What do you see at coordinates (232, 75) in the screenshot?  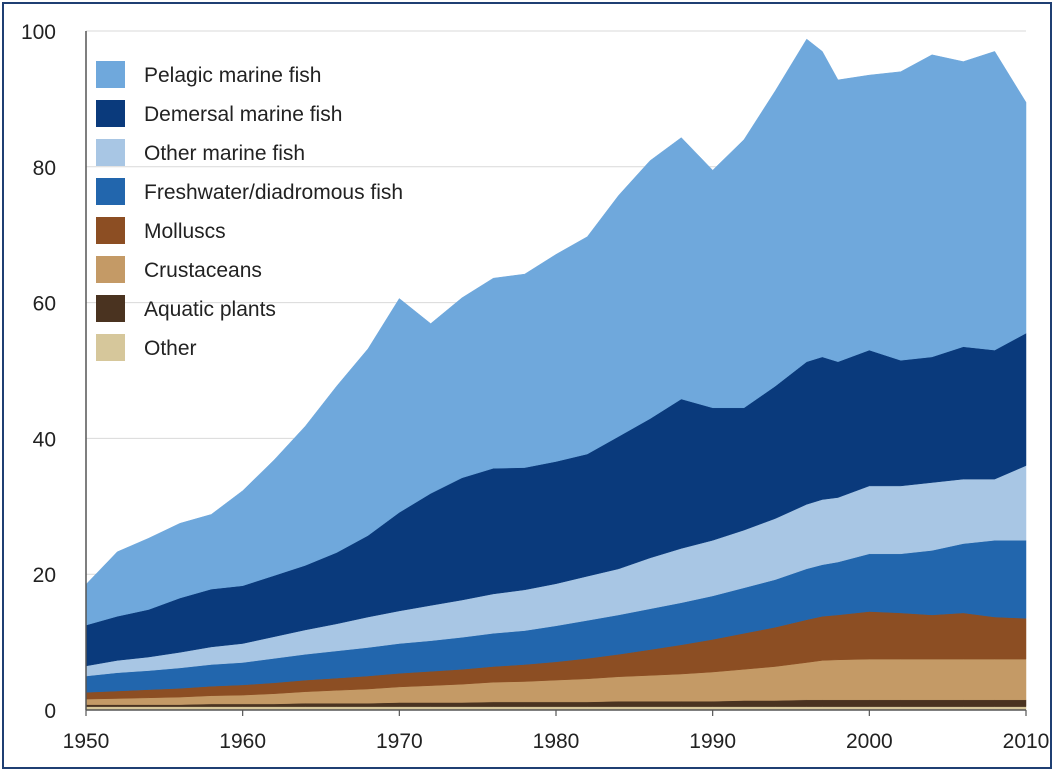 I see `legend-label-pelagic-marine-fish: Pelagic marine fish` at bounding box center [232, 75].